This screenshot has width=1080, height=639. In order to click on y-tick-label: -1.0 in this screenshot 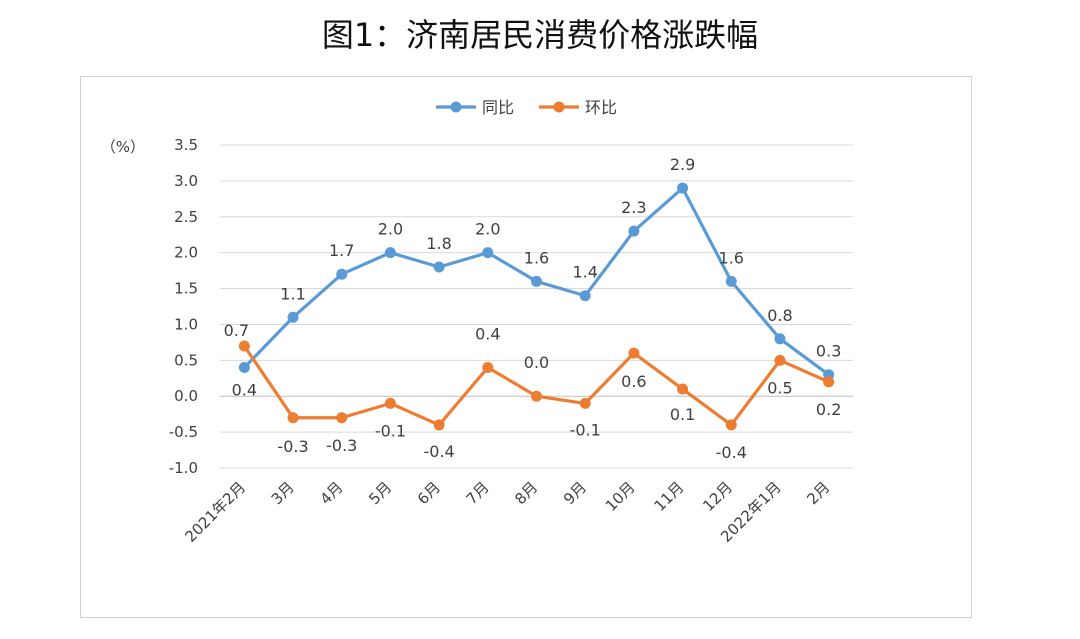, I will do `click(183, 468)`.